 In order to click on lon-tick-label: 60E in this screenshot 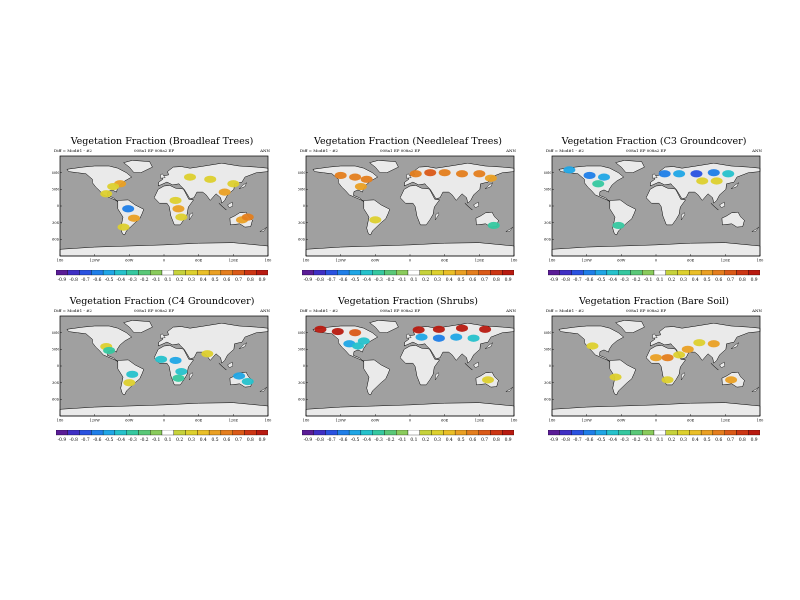, I will do `click(690, 261)`.